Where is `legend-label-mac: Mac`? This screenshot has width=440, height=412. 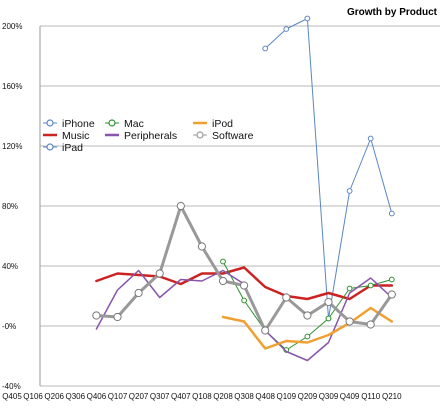 legend-label-mac: Mac is located at coordinates (134, 124).